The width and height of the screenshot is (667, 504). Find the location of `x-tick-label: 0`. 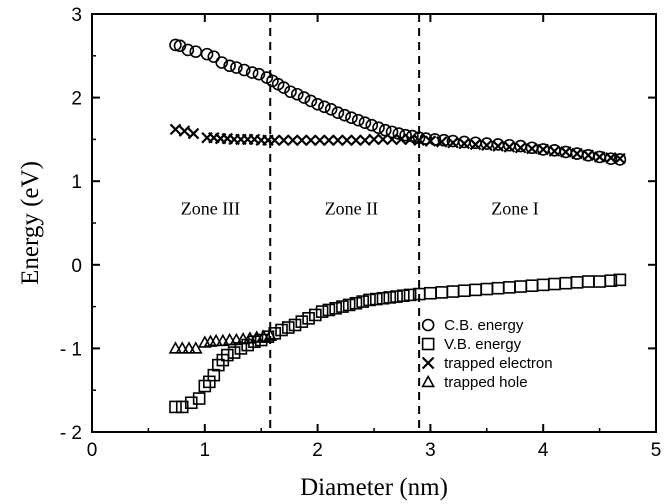

x-tick-label: 0 is located at coordinates (92, 450).